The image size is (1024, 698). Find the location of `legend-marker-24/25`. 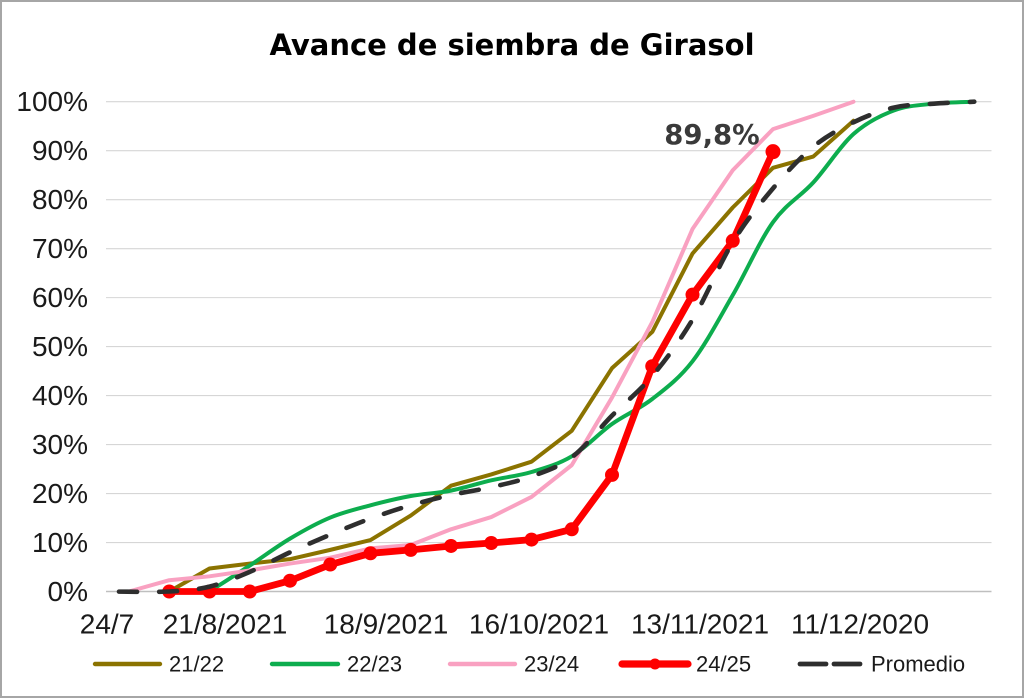

legend-marker-24/25 is located at coordinates (655, 664).